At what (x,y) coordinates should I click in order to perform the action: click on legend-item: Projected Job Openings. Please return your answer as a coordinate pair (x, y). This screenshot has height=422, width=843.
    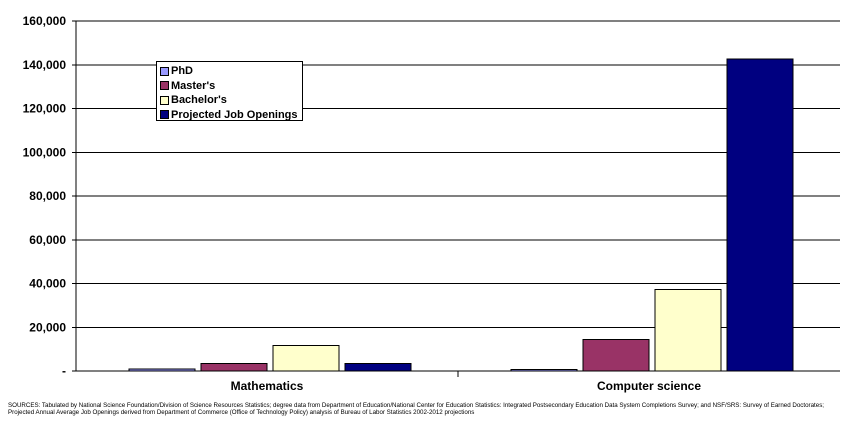
    Looking at the image, I should click on (231, 115).